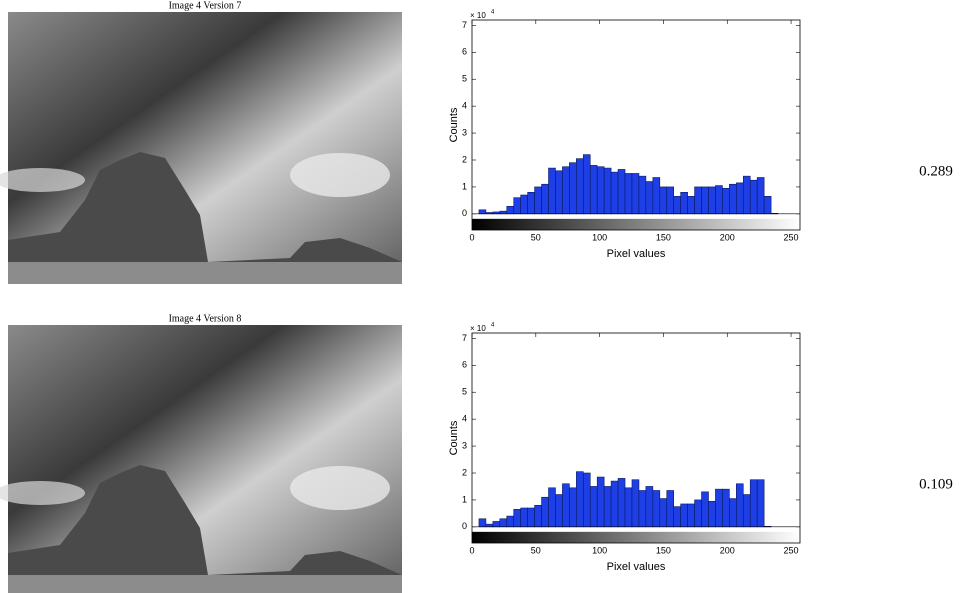 The width and height of the screenshot is (964, 593). Describe the element at coordinates (636, 438) in the screenshot. I see `plot-frame` at that location.